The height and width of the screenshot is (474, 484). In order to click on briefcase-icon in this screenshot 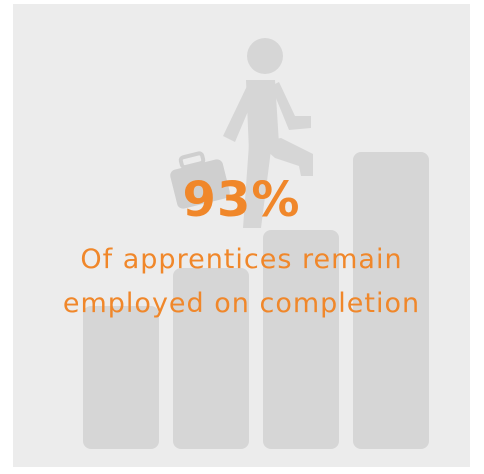, I will do `click(200, 180)`.